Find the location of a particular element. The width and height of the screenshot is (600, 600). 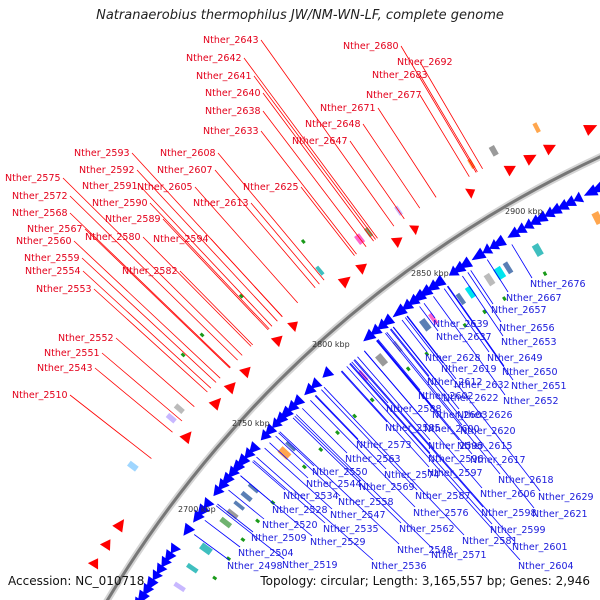

reverse-gene-label: Nther_2596 is located at coordinates (456, 459).